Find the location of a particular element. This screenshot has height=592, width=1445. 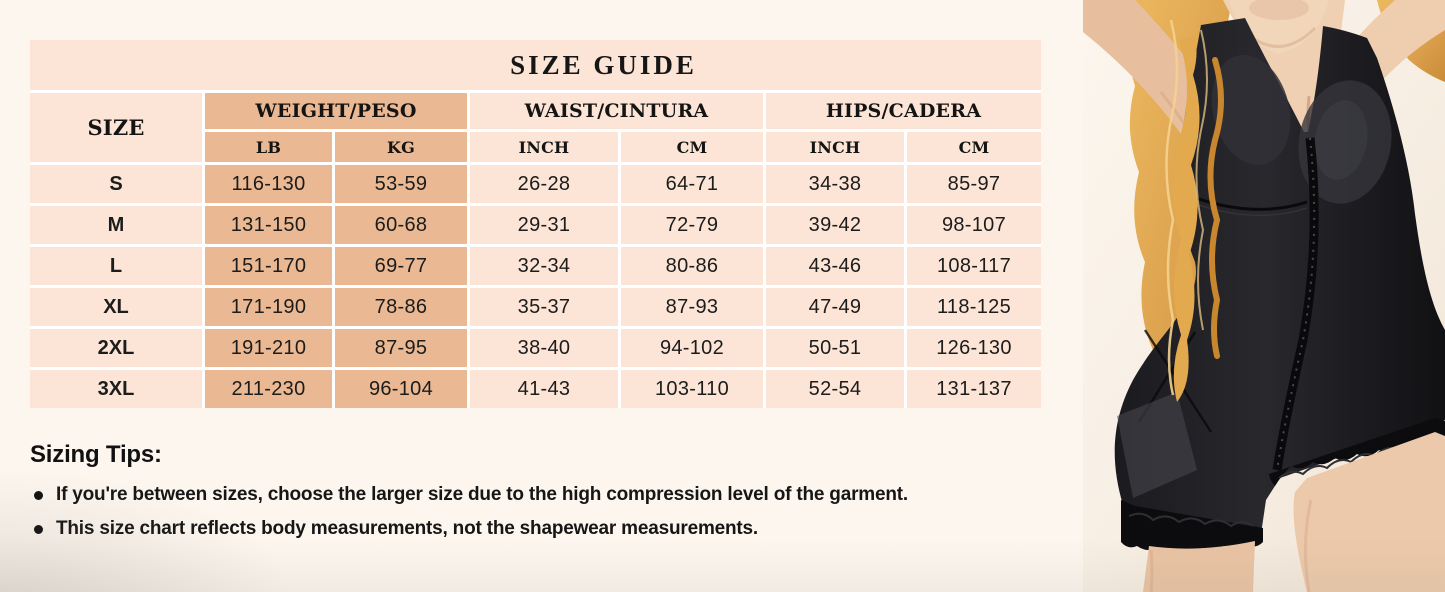

column-header-kg: KG is located at coordinates (401, 147).